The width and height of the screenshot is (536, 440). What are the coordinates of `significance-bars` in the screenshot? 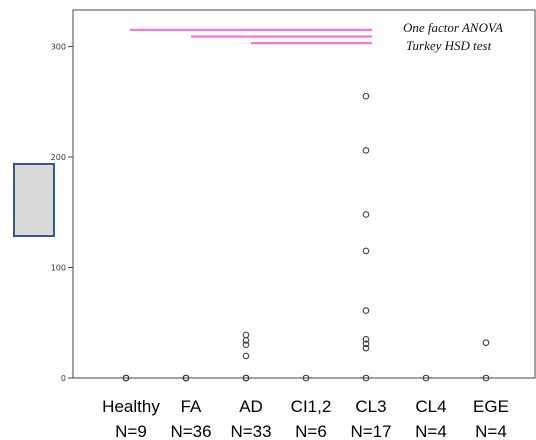 It's located at (251, 36).